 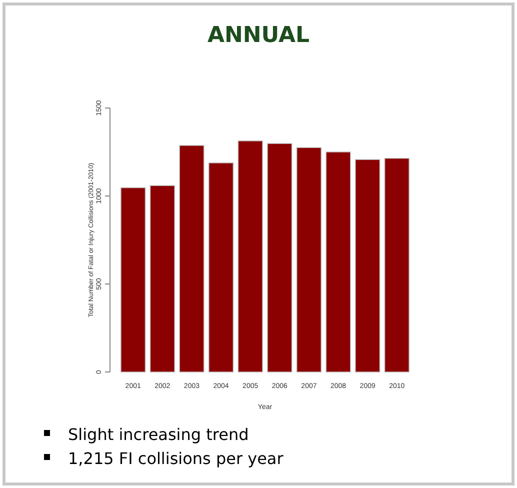 What do you see at coordinates (158, 434) in the screenshot?
I see `text: Slight increasing trend` at bounding box center [158, 434].